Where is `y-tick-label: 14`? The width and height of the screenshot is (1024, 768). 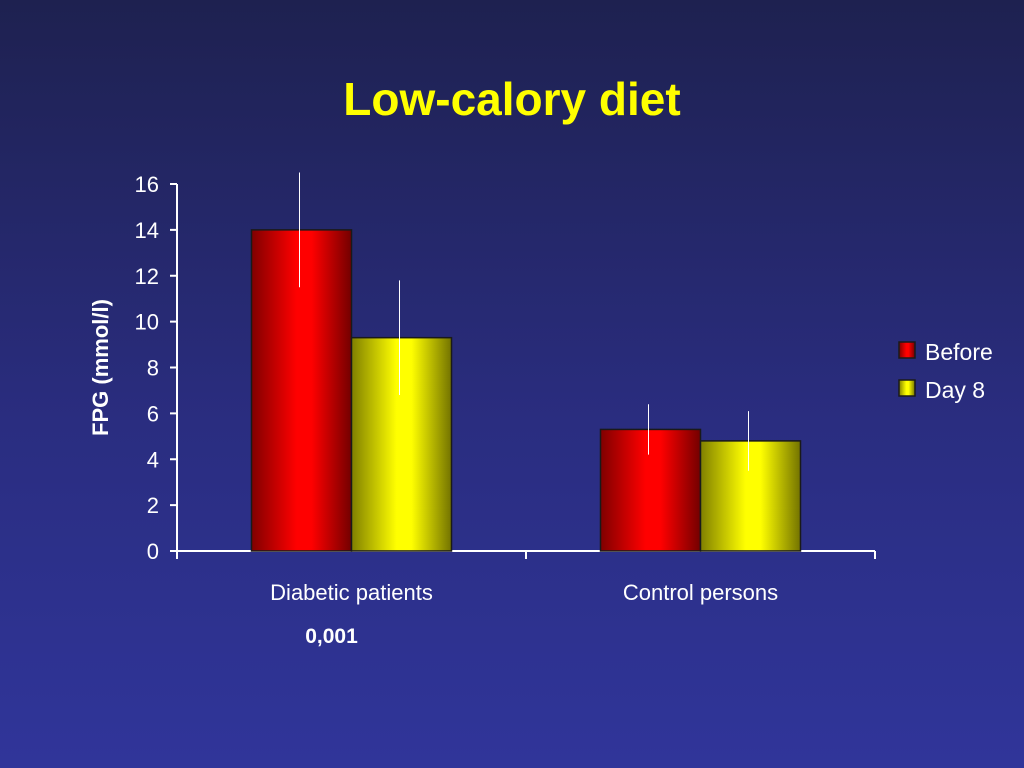 y-tick-label: 14 is located at coordinates (147, 230).